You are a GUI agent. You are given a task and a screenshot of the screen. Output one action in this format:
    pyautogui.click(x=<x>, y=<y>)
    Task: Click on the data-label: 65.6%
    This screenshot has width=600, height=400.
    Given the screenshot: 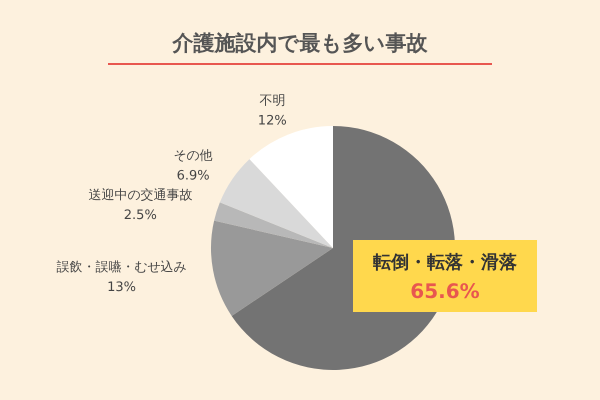 What is the action you would take?
    pyautogui.click(x=445, y=291)
    